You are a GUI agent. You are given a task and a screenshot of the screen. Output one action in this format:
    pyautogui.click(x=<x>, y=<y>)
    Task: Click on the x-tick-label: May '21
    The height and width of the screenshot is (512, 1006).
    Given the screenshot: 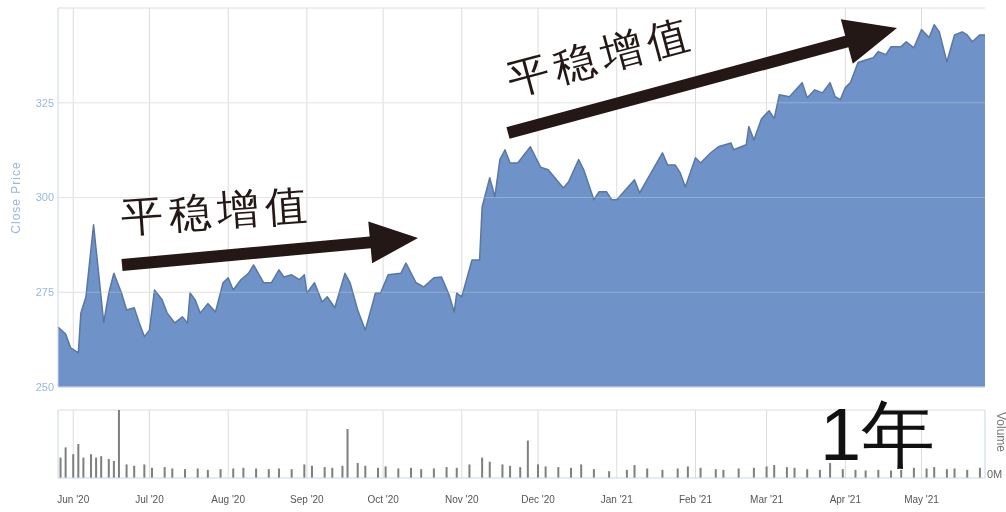 What is the action you would take?
    pyautogui.click(x=922, y=499)
    